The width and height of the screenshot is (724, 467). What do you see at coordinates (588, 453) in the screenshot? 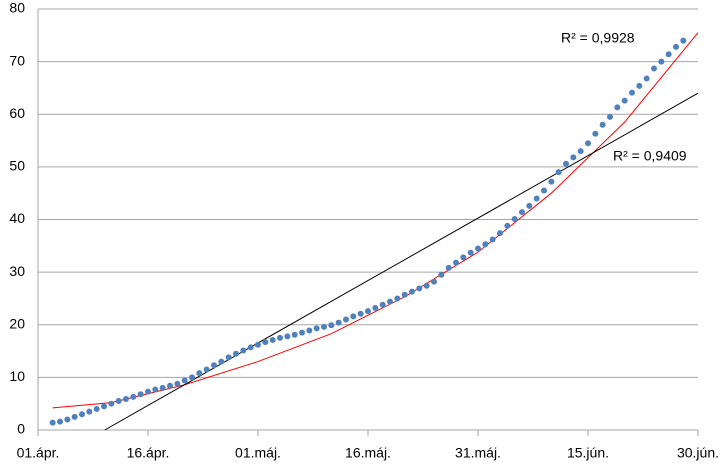
I see `x-tick-label: 15.jún.` at bounding box center [588, 453].